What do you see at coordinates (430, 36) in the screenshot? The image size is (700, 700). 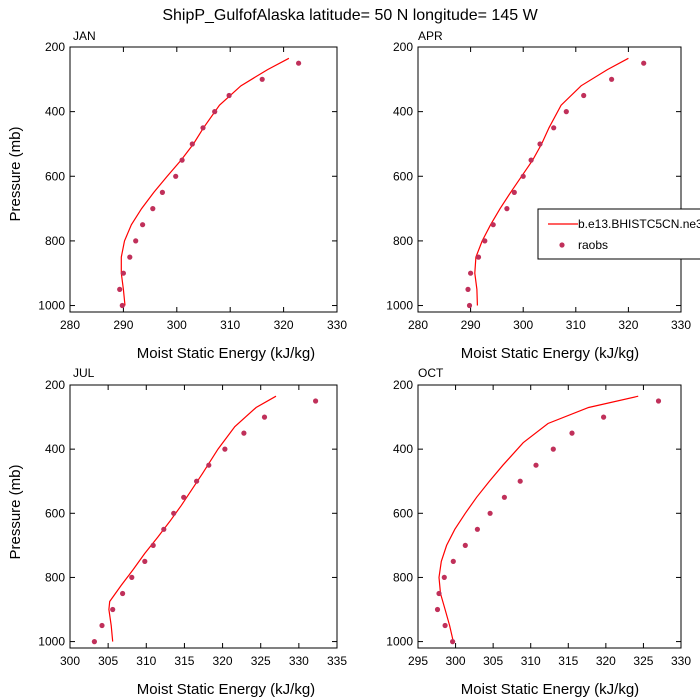 I see `panel-label-apr: APR` at bounding box center [430, 36].